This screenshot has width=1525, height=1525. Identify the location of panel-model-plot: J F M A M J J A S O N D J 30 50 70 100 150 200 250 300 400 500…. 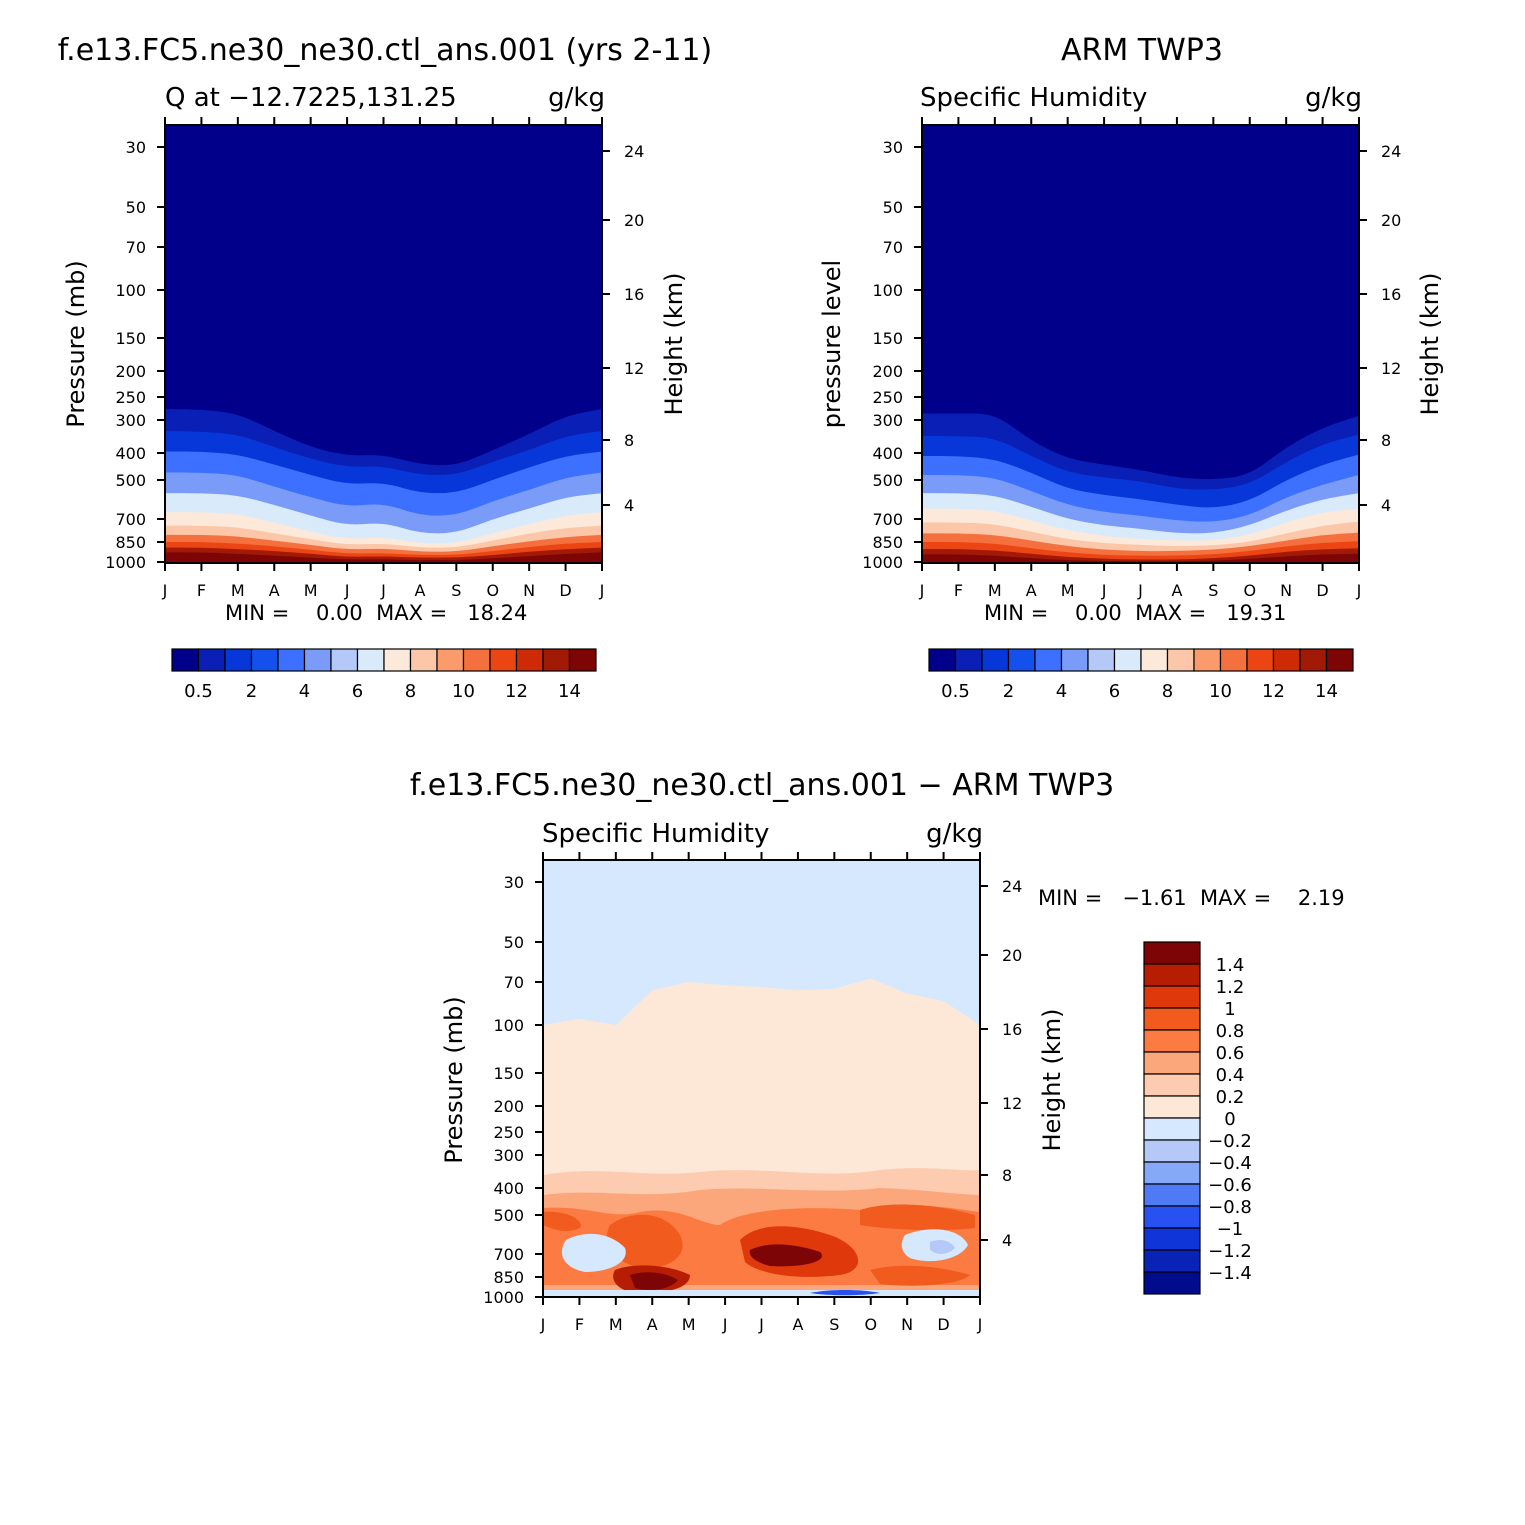
(374, 358).